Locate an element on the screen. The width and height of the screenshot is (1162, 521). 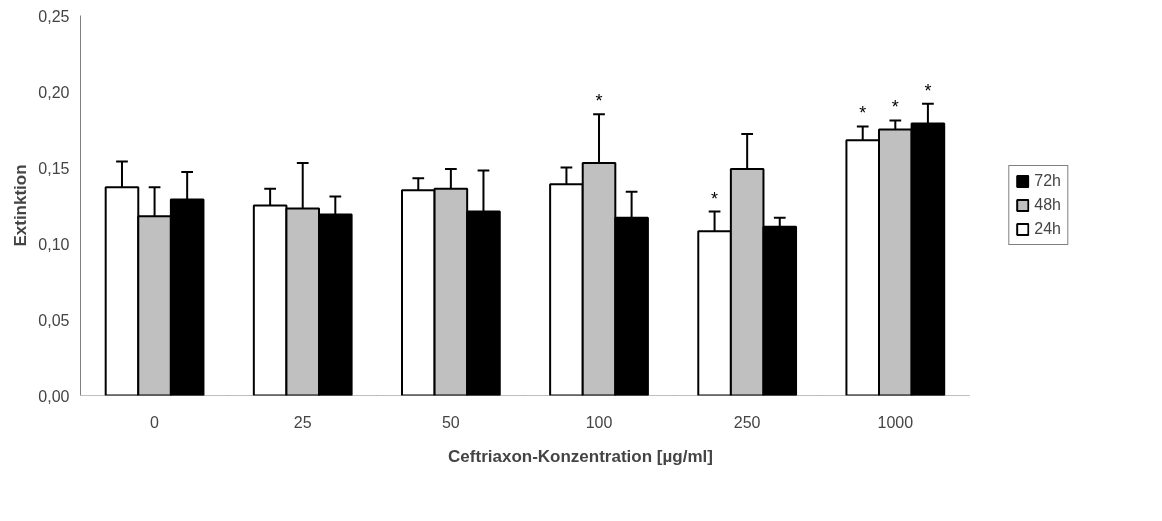
y-tick-label: 0,15 is located at coordinates (54, 168).